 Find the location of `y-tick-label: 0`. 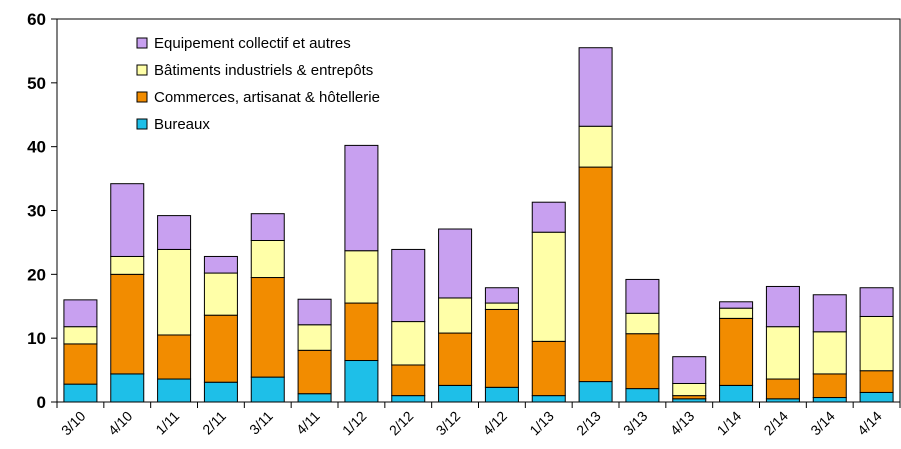

y-tick-label: 0 is located at coordinates (41, 402).